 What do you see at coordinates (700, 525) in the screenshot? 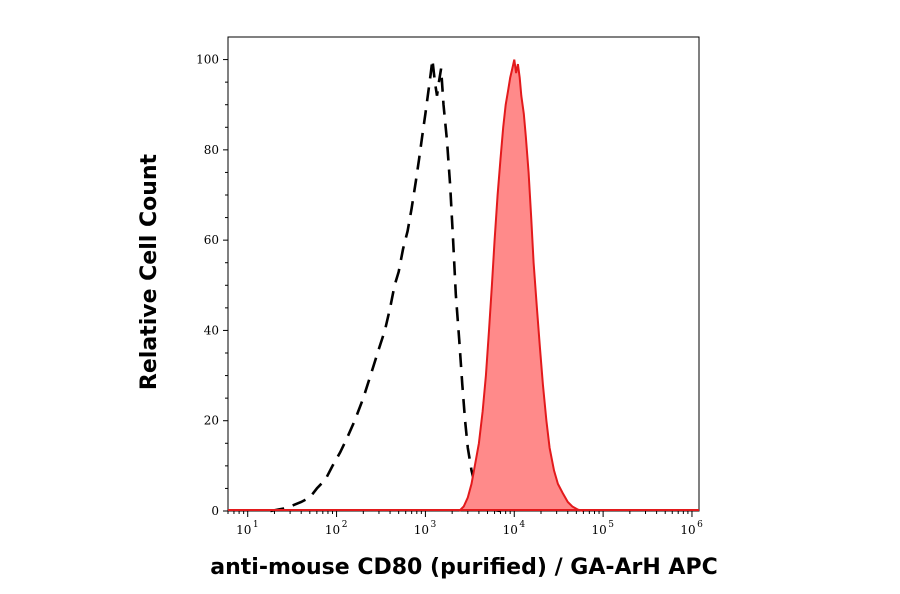
I see `x-tick-exponent: 6` at bounding box center [700, 525].